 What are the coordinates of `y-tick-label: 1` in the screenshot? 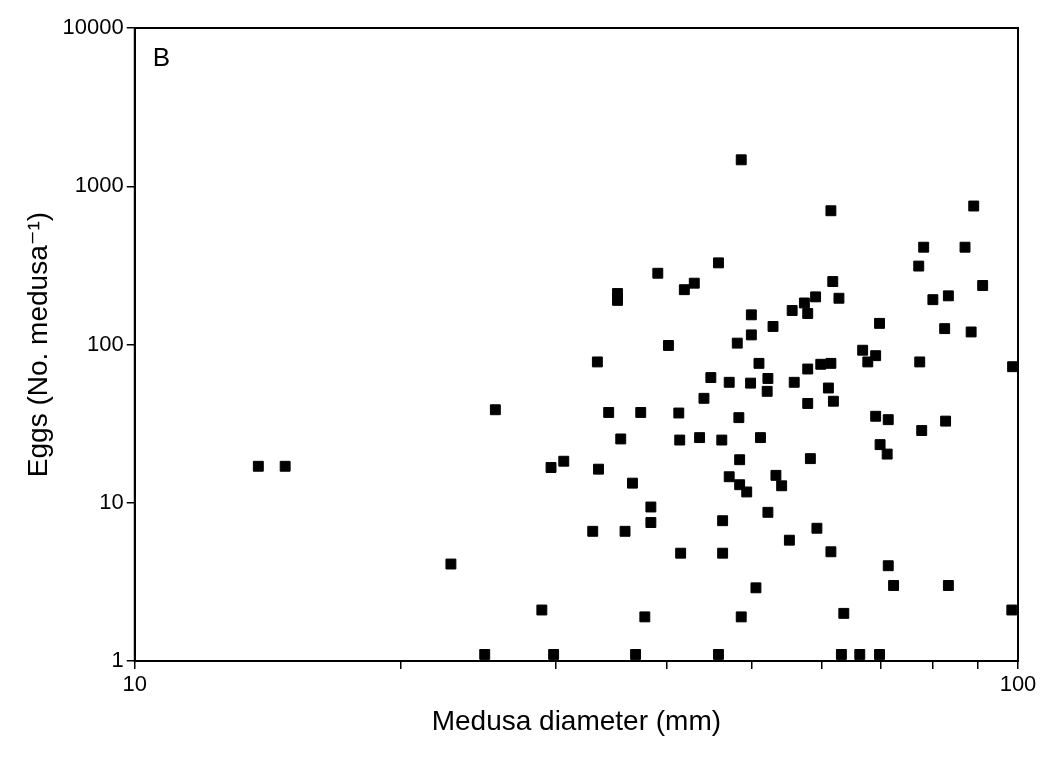 It's located at (117, 660).